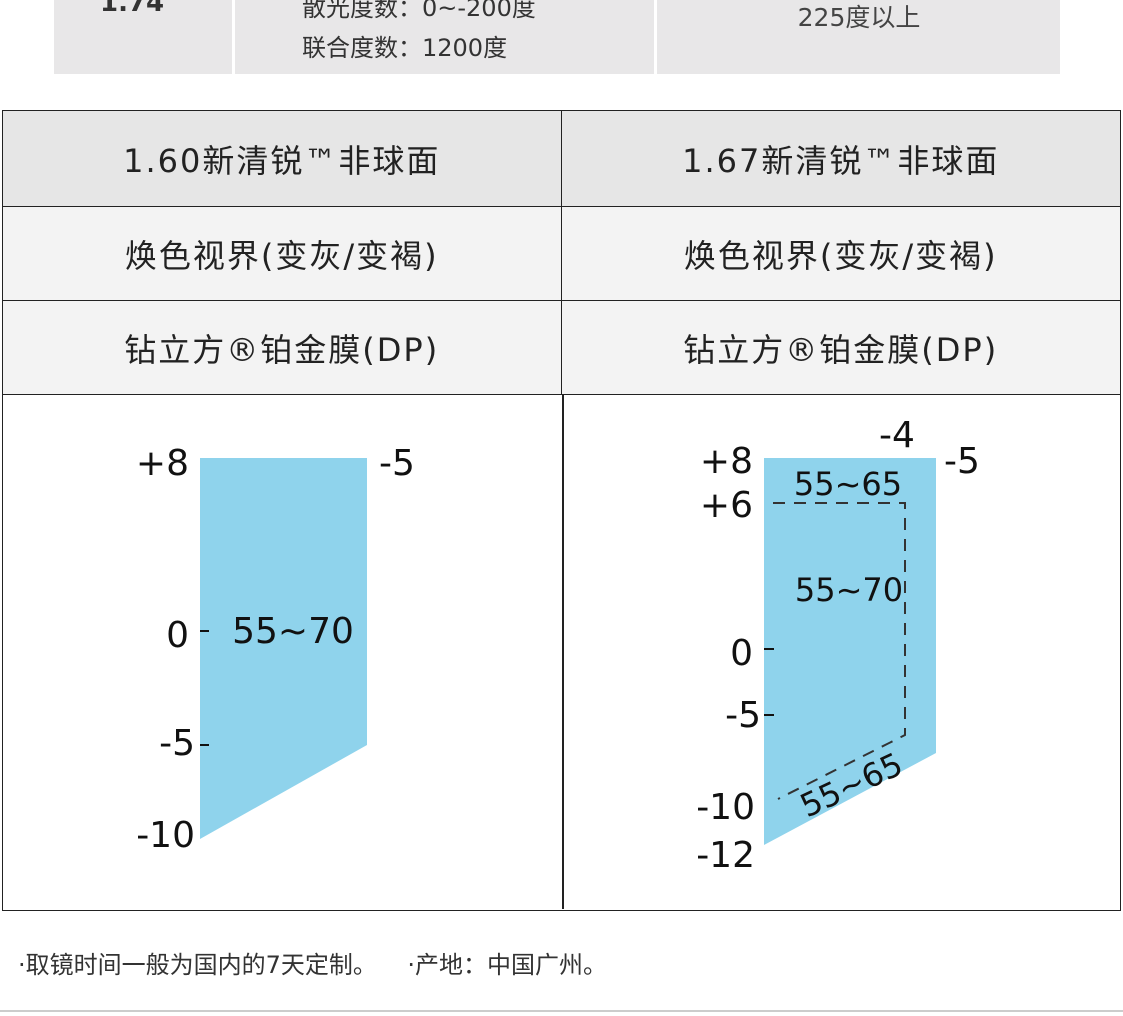 This screenshot has height=1016, width=1123. What do you see at coordinates (726, 461) in the screenshot?
I see `label-plus8-167: +8` at bounding box center [726, 461].